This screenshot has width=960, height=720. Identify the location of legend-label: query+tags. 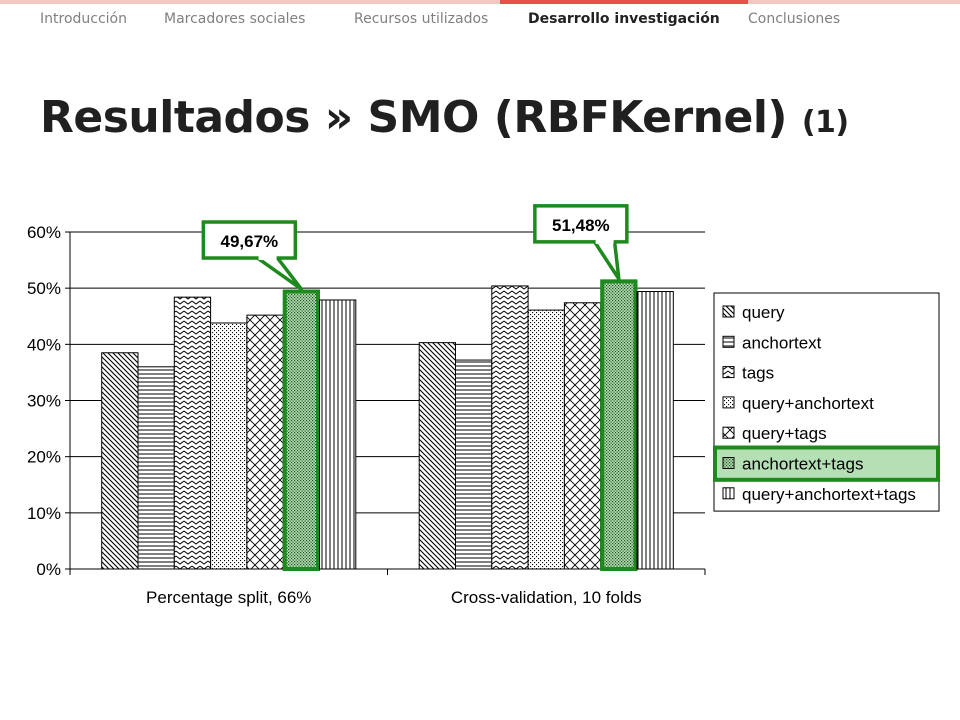
(784, 433).